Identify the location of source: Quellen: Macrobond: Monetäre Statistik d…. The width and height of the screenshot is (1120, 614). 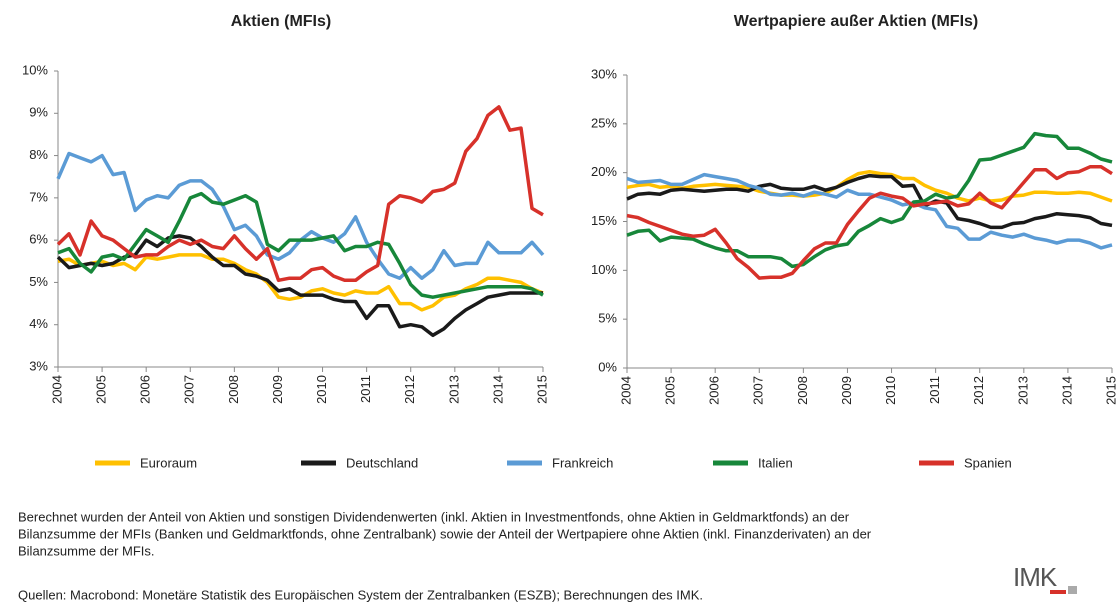
(360, 594).